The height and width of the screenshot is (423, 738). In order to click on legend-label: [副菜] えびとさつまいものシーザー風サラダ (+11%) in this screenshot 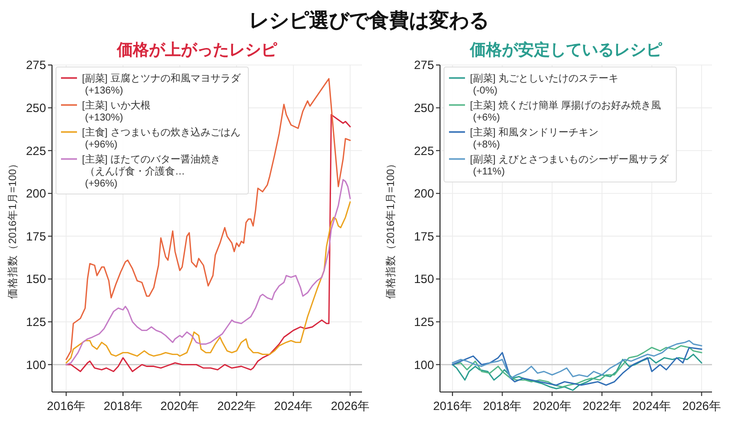, I will do `click(570, 166)`.